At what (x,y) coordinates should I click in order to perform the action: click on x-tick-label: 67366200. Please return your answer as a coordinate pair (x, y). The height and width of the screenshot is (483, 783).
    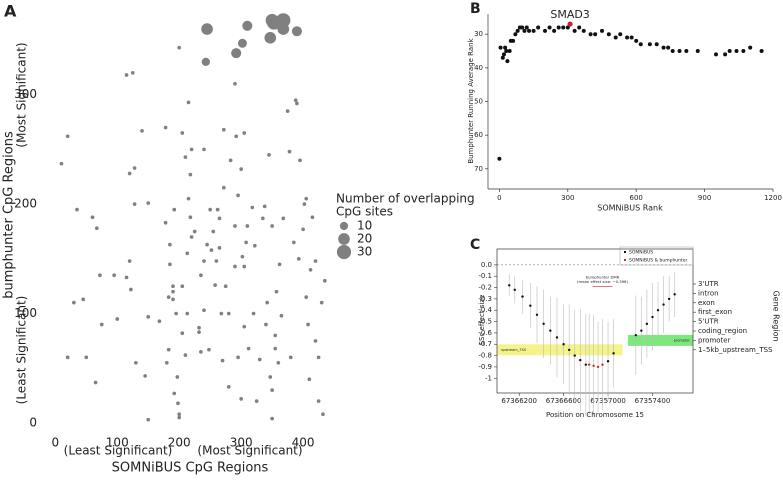
    Looking at the image, I should click on (519, 401).